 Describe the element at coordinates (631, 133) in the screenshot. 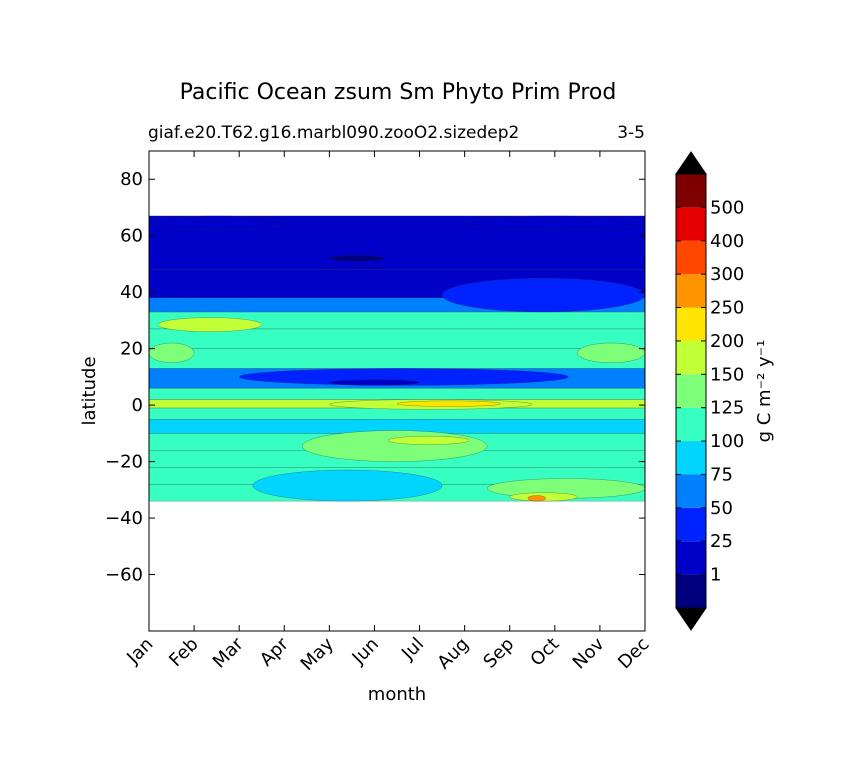

I see `chart-subtitle-right: 3-5` at that location.